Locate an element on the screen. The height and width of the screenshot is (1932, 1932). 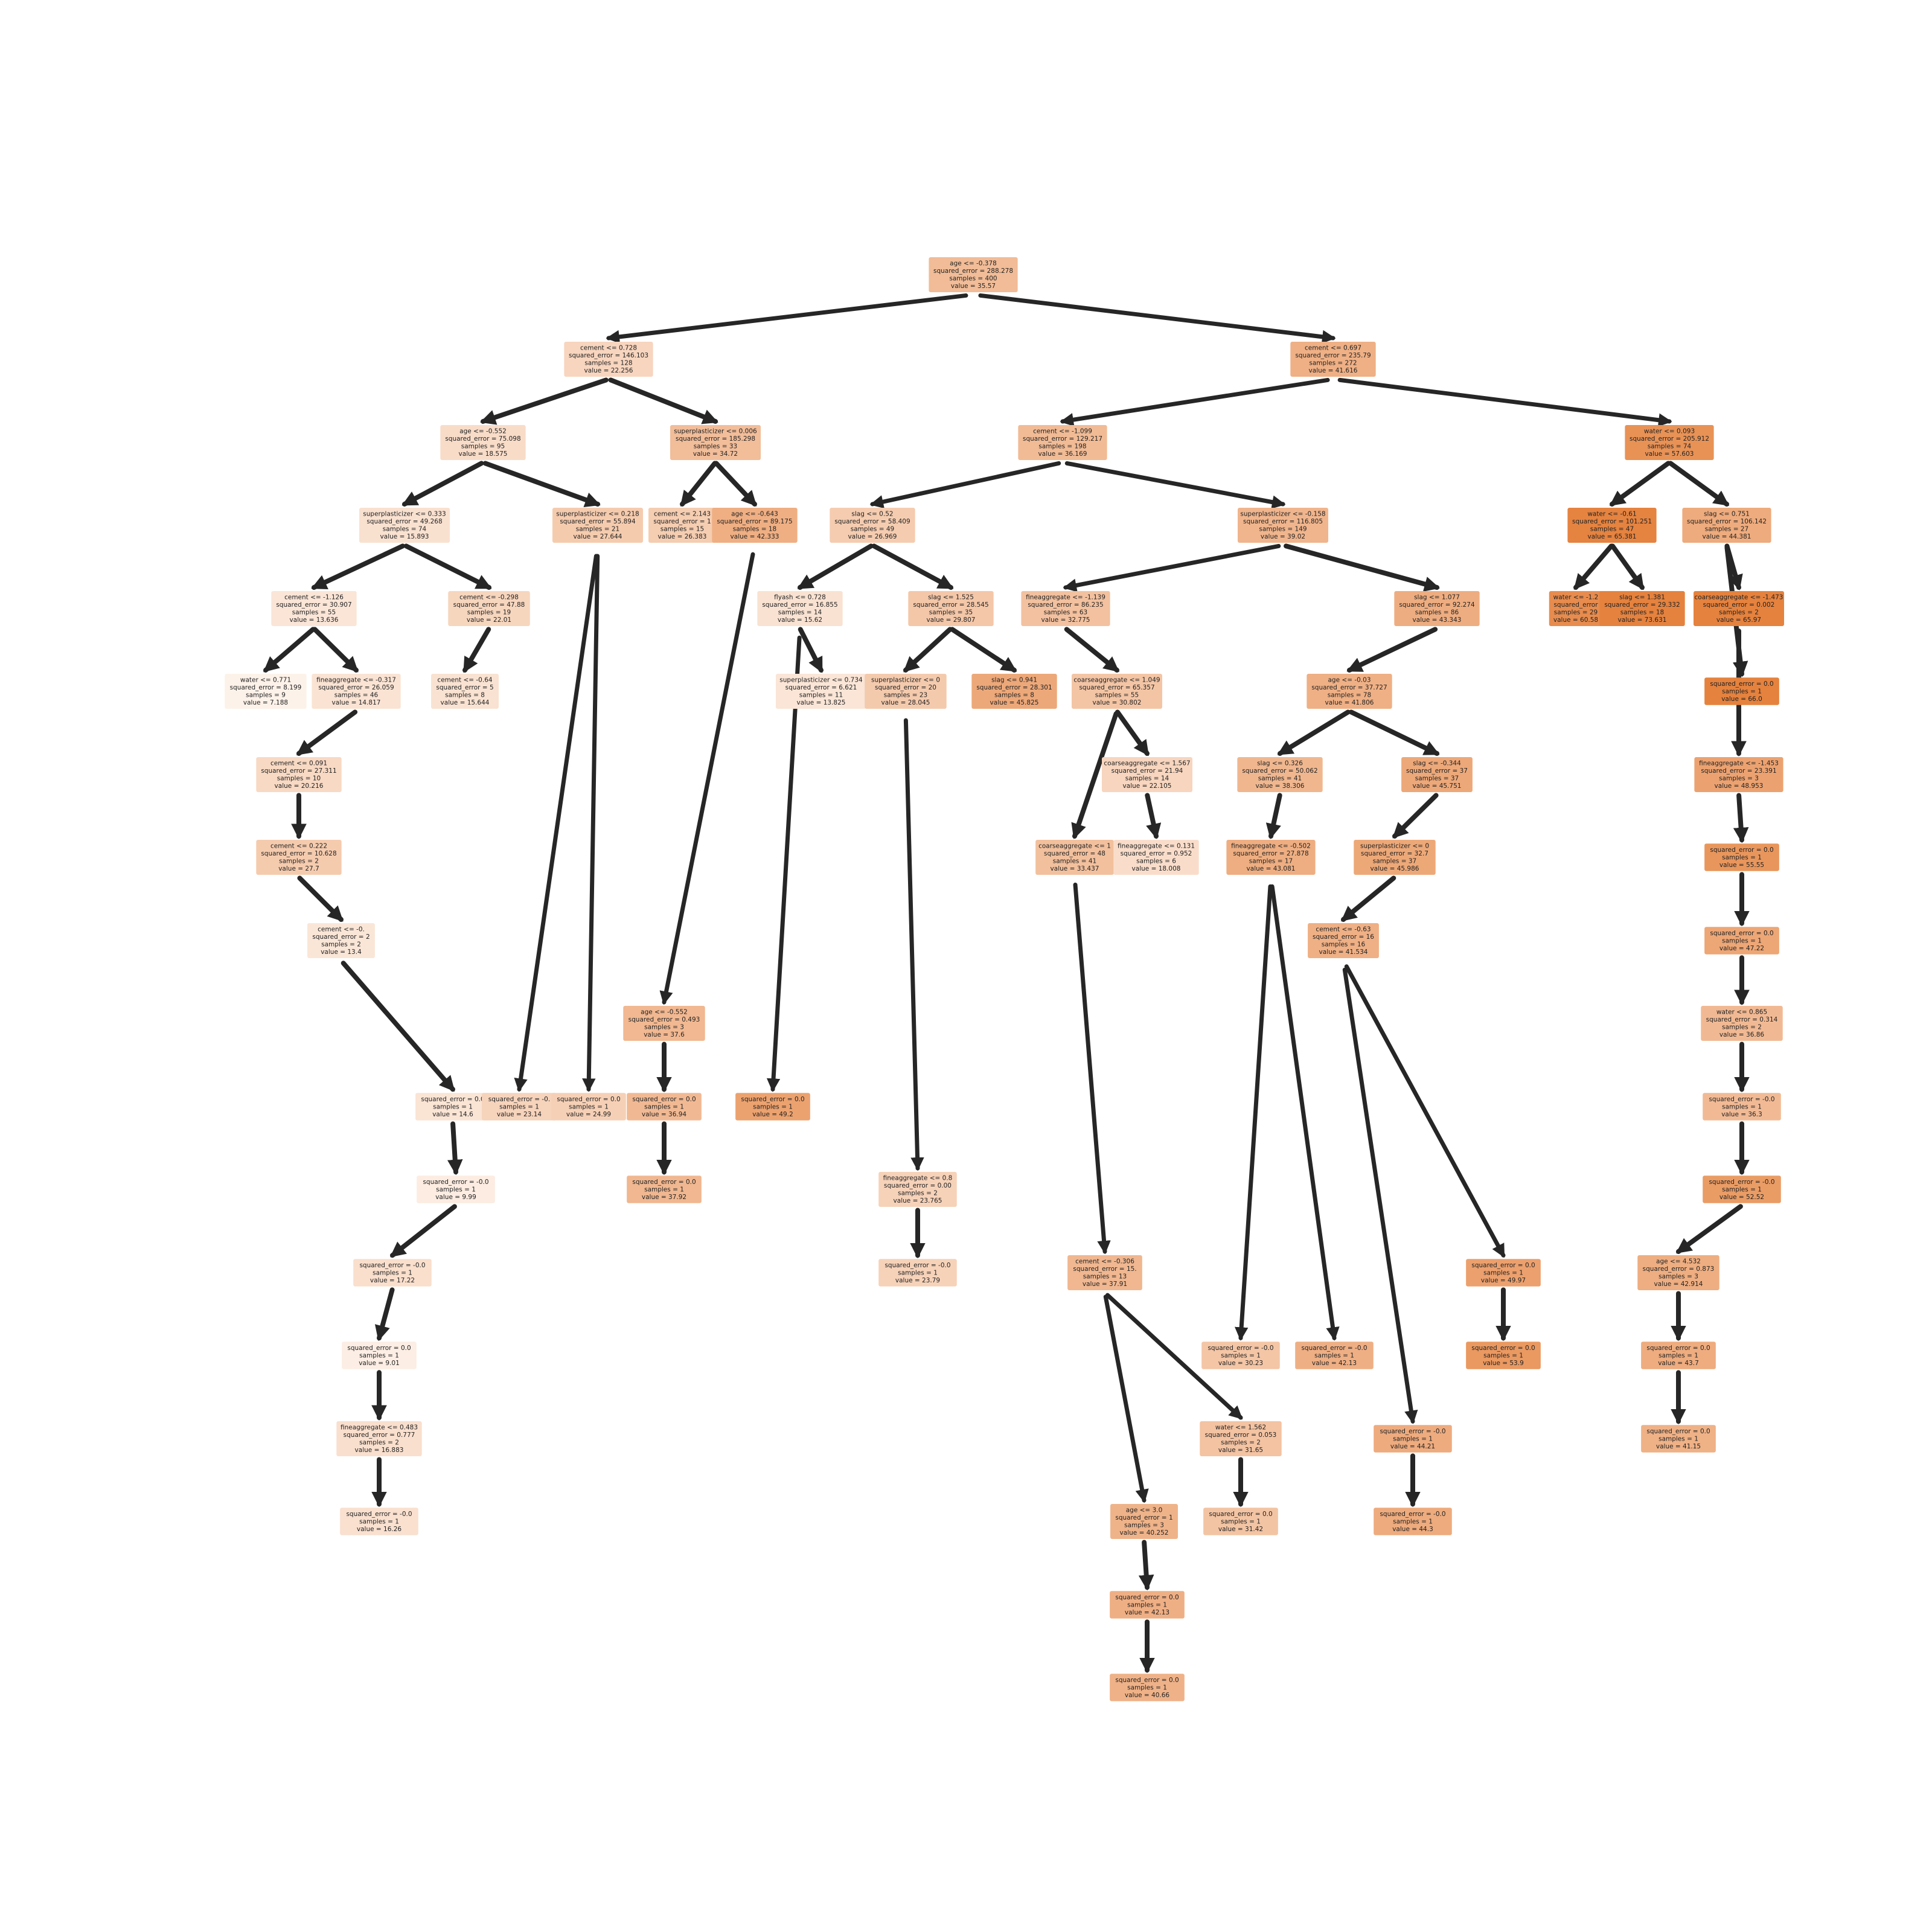
tree-node-line: samples = 14 is located at coordinates (1147, 778).